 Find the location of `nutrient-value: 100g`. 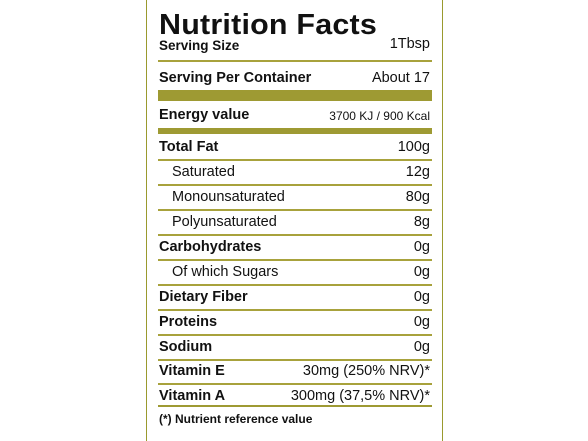

nutrient-value: 100g is located at coordinates (413, 147).